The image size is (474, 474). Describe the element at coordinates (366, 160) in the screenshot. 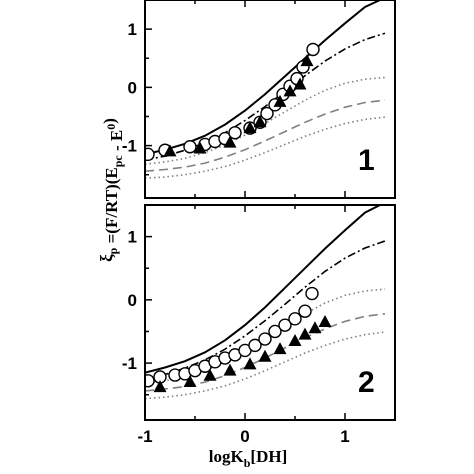

I see `panel-label-1: 1` at that location.